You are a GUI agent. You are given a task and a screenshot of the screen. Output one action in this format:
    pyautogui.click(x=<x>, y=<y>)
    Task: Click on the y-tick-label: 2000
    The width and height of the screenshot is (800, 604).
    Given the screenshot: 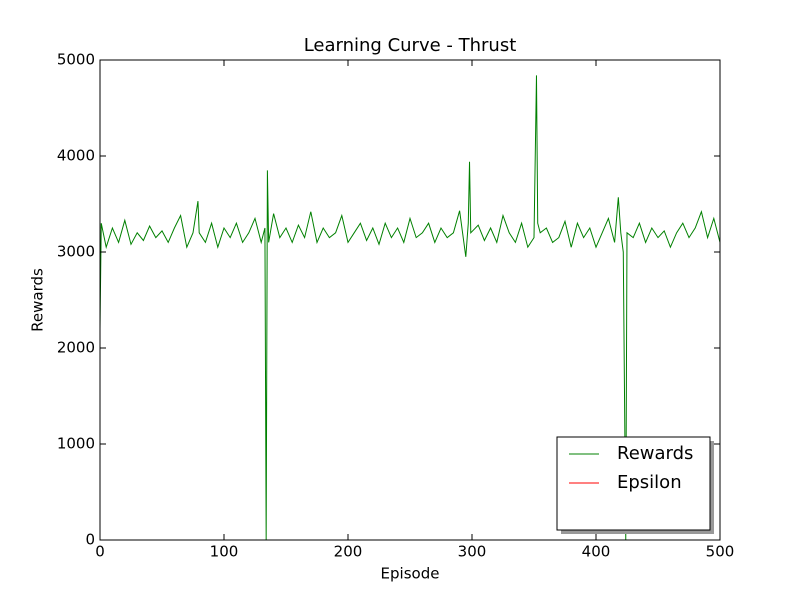 What is the action you would take?
    pyautogui.click(x=76, y=348)
    